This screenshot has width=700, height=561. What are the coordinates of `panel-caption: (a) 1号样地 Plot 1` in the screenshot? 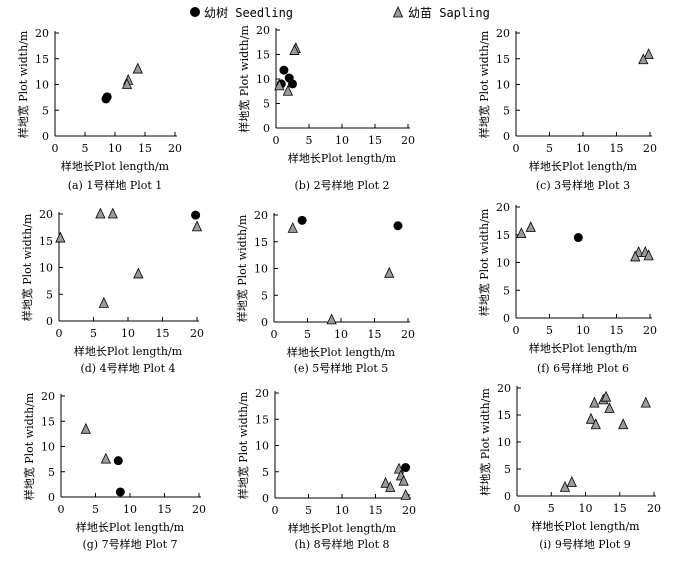 It's located at (115, 185).